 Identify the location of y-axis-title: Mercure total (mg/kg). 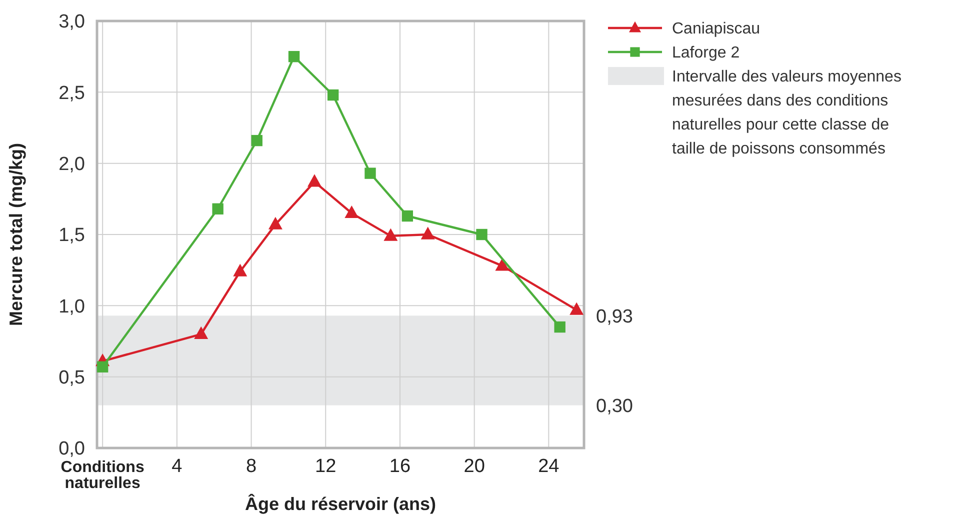
(16, 234).